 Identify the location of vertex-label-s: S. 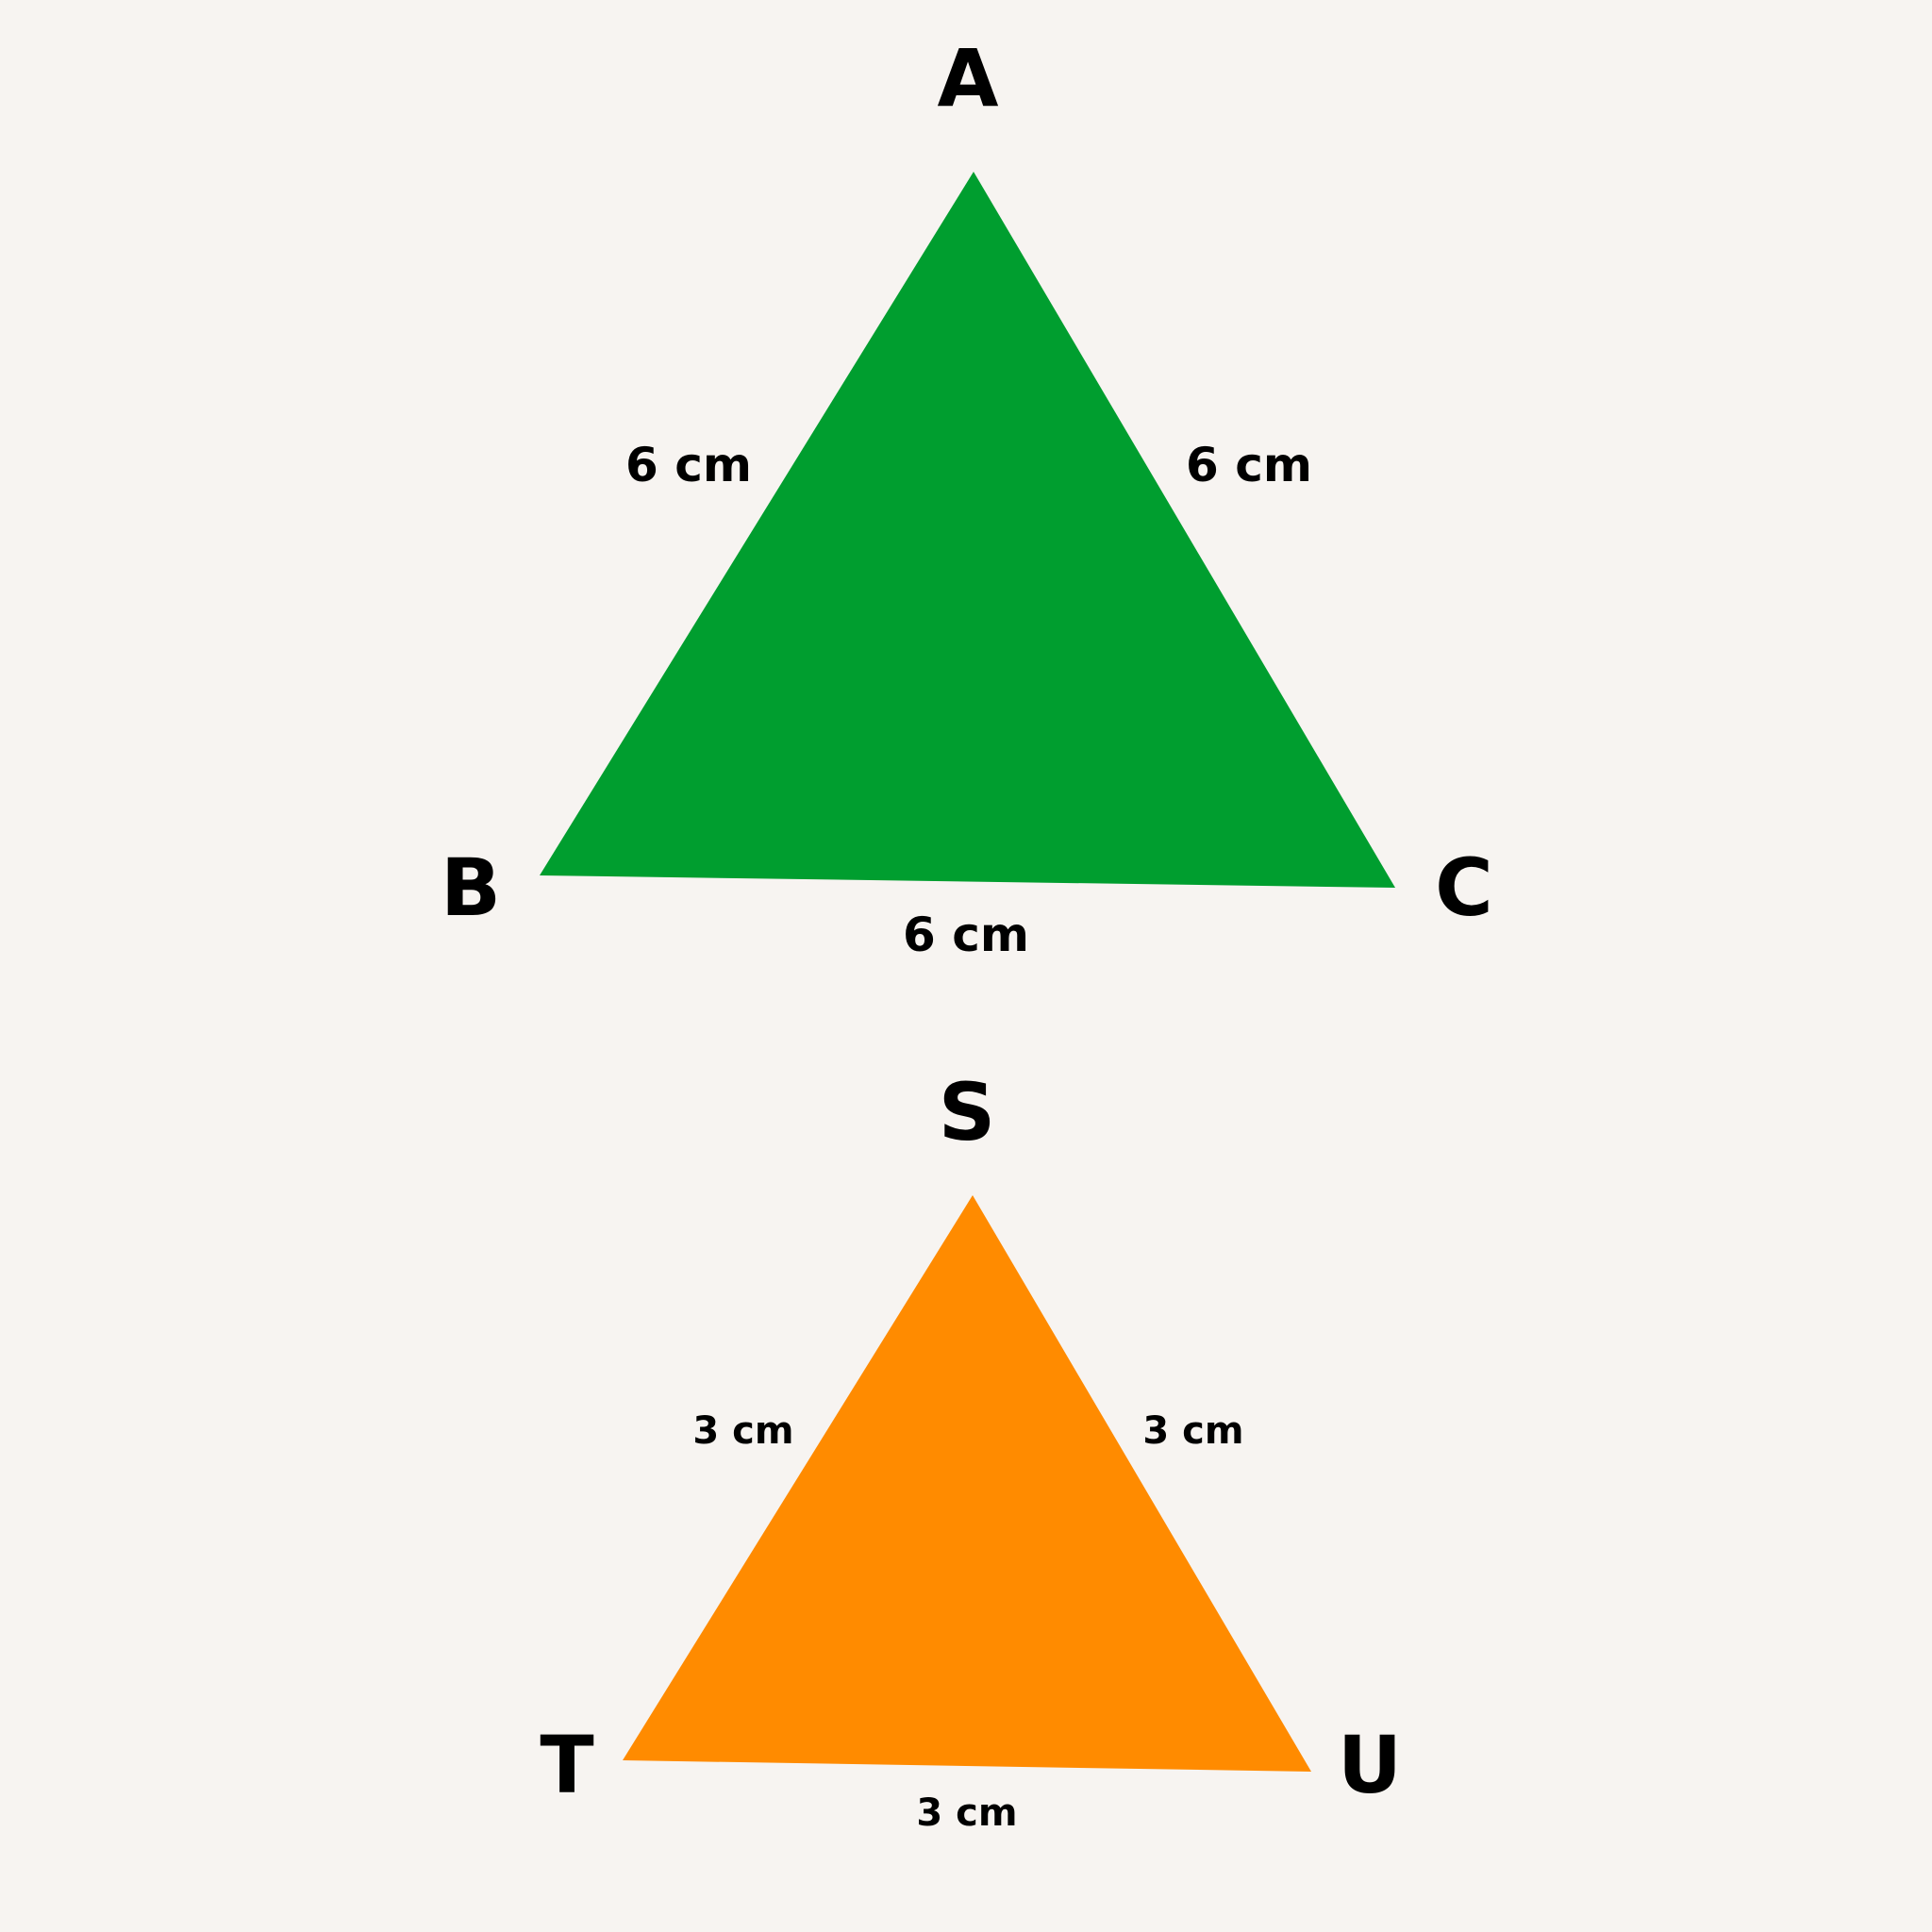
(967, 1112).